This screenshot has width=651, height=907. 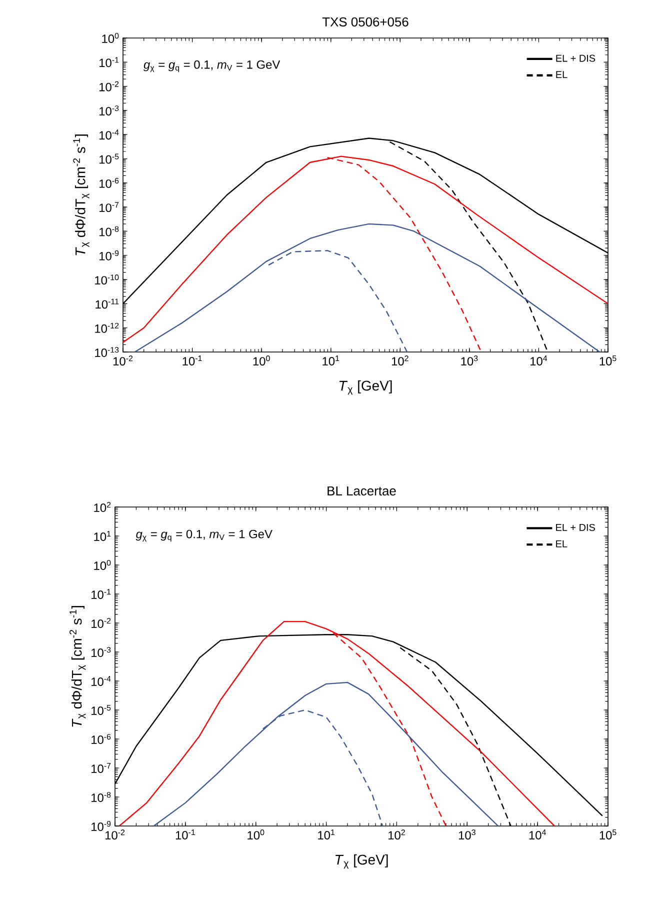 What do you see at coordinates (102, 507) in the screenshot?
I see `y-tick-label: 10$^{2}$` at bounding box center [102, 507].